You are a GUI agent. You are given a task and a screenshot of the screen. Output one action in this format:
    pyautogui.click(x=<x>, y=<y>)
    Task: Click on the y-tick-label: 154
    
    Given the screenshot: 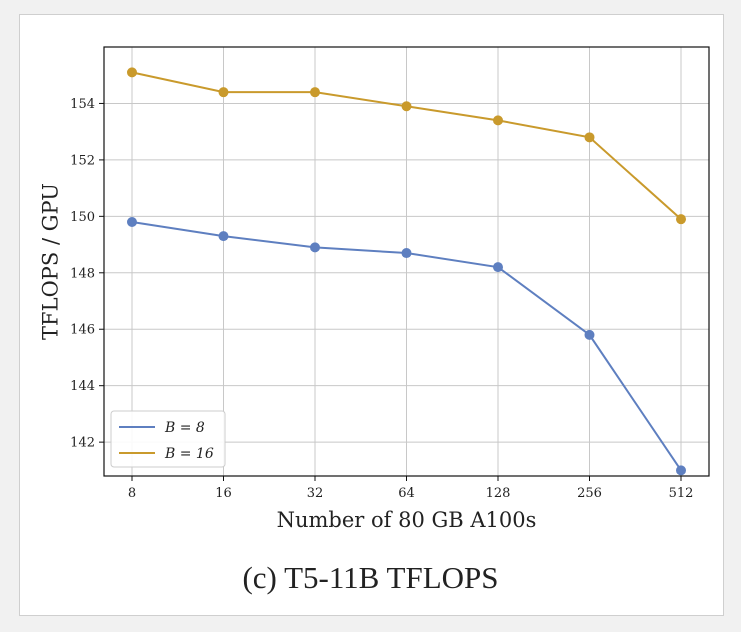 What is the action you would take?
    pyautogui.click(x=82, y=104)
    